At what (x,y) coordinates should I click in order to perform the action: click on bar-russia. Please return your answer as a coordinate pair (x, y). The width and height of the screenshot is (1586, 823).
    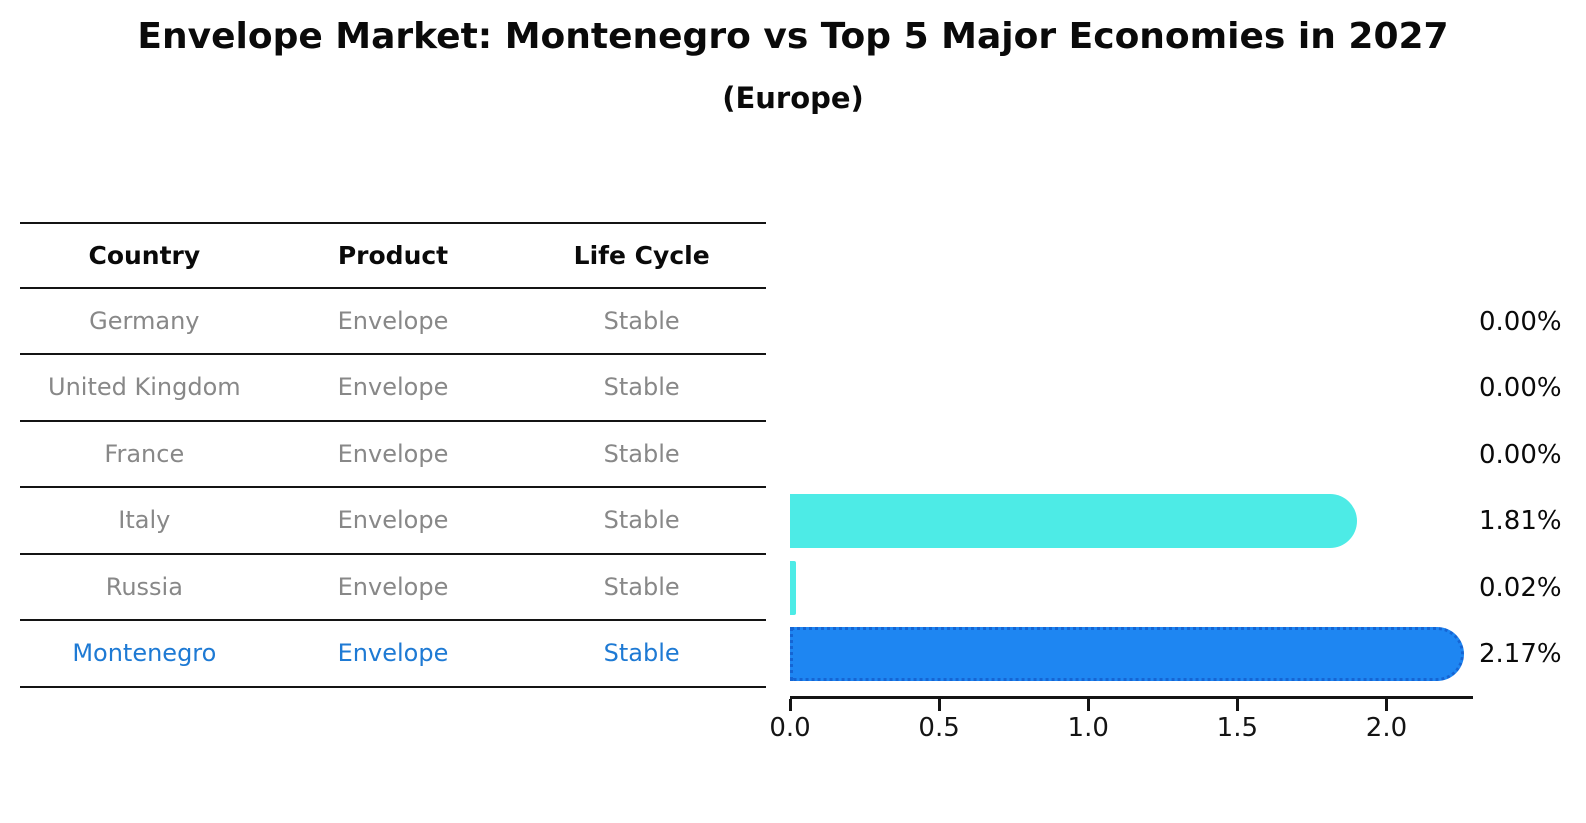
    Looking at the image, I should click on (793, 587).